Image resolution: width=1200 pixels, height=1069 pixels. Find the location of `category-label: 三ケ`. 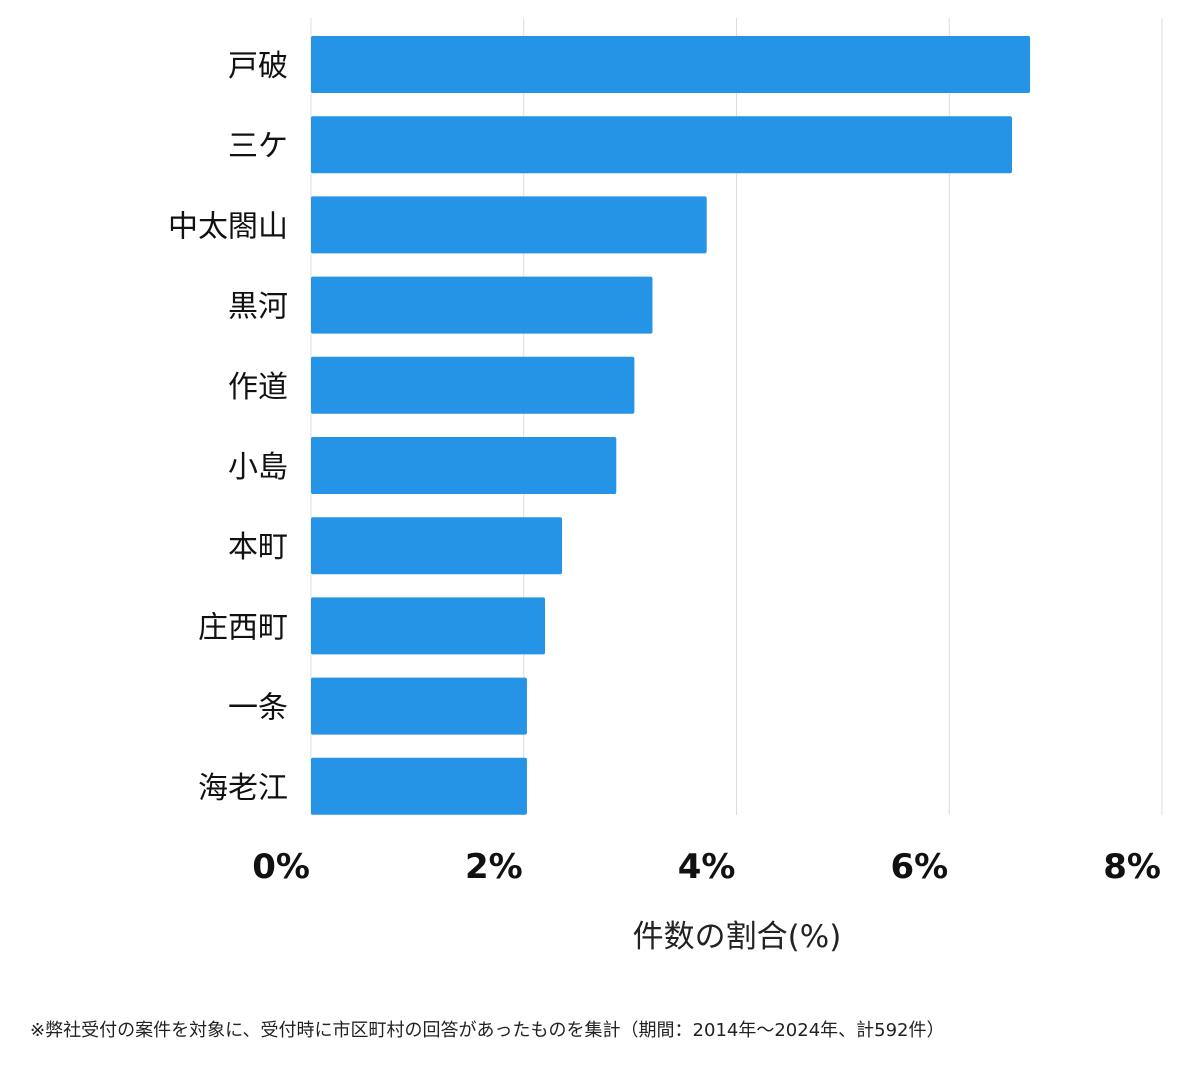

category-label: 三ケ is located at coordinates (258, 146).